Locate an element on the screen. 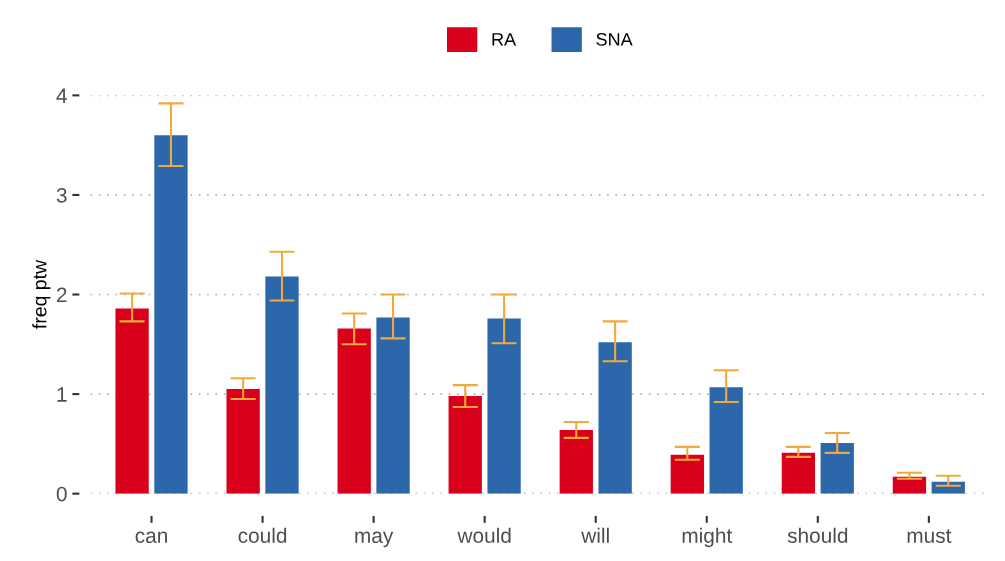 The height and width of the screenshot is (561, 1005). x-tick-label: could is located at coordinates (262, 535).